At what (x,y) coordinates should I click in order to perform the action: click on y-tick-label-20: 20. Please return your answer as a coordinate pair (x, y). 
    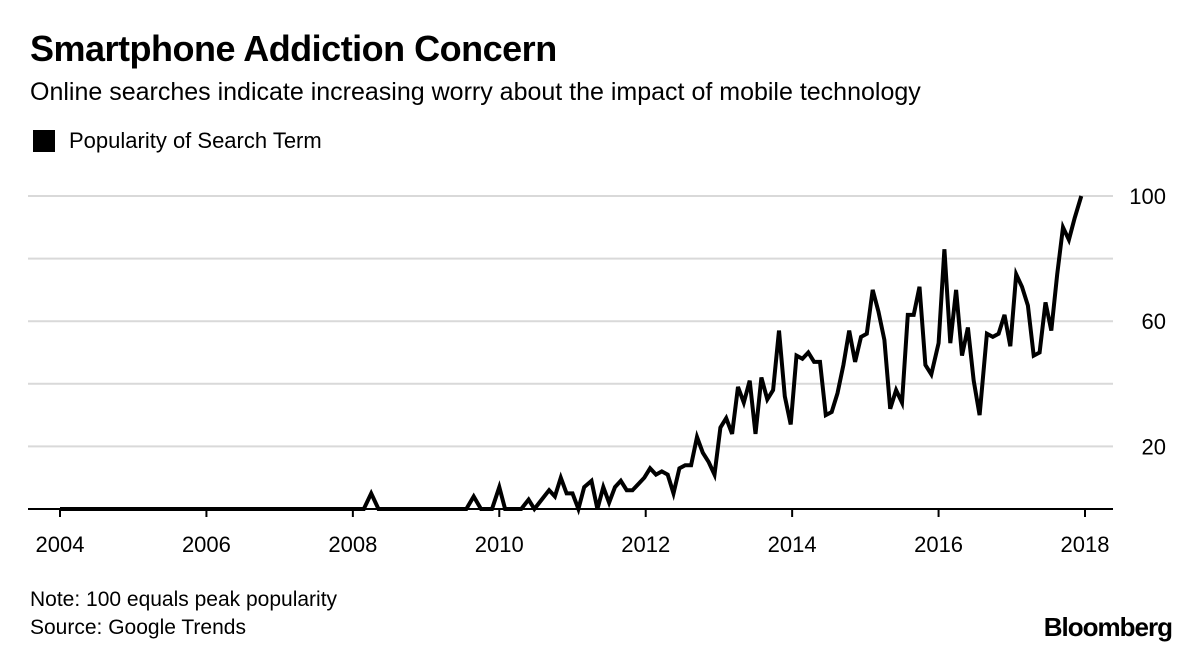
    Looking at the image, I should click on (1154, 446).